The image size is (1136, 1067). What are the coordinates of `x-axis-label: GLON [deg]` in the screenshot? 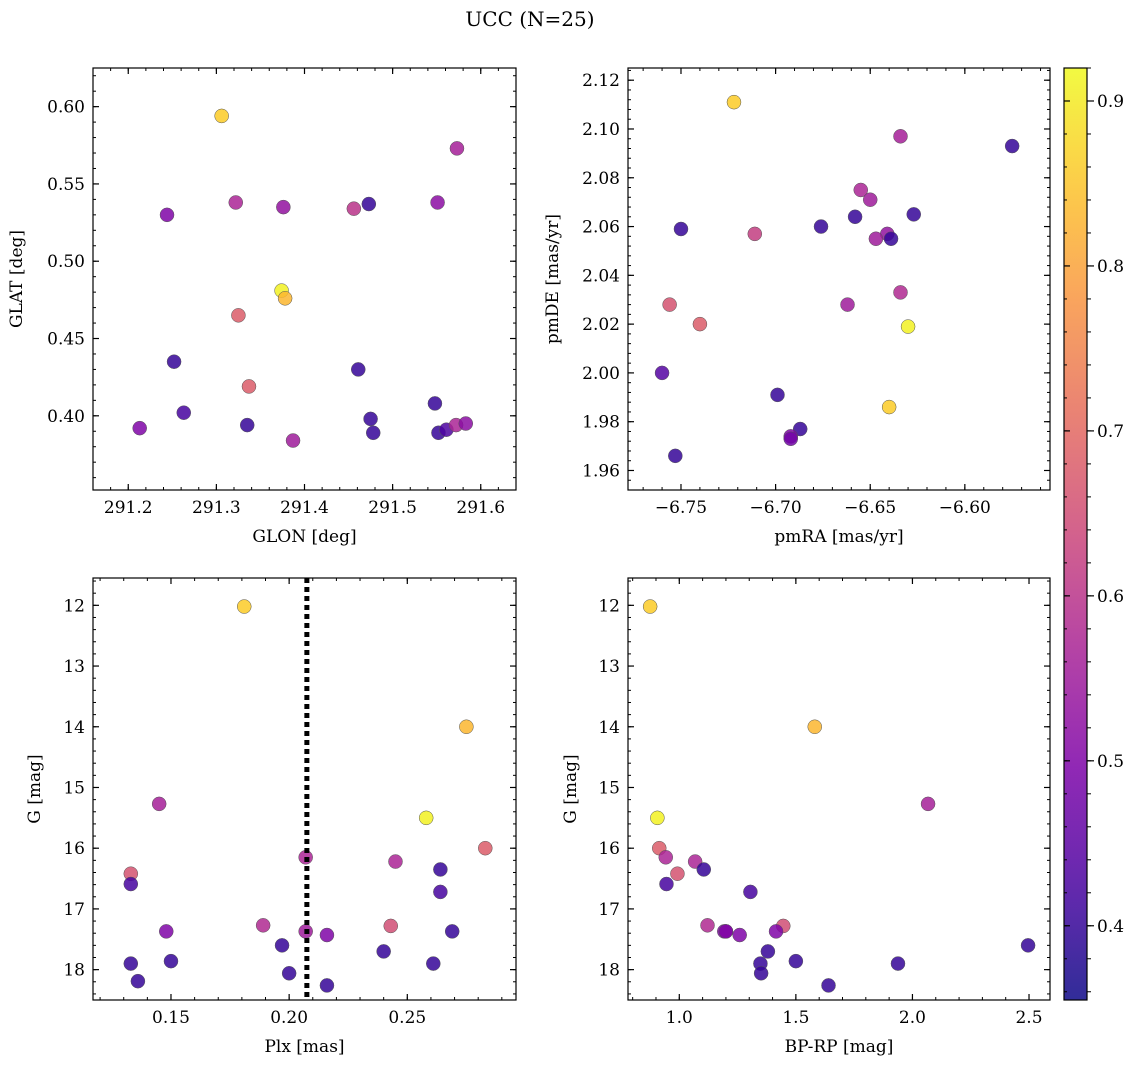 It's located at (304, 537).